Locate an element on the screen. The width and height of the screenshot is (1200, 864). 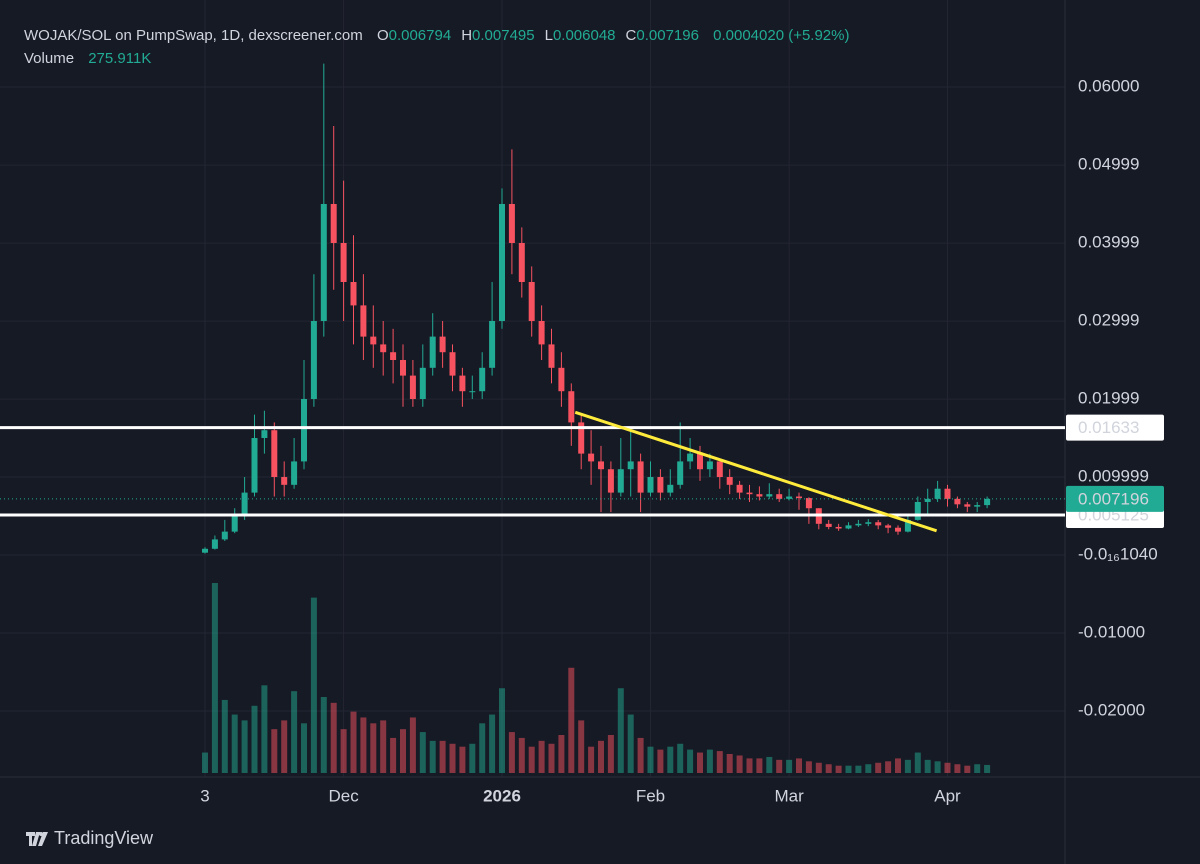
trendline is located at coordinates (756, 471).